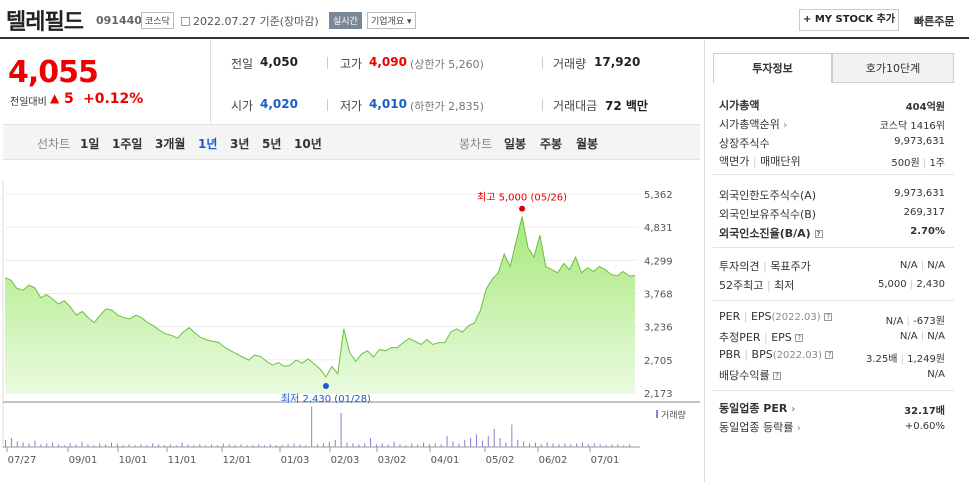 Image resolution: width=969 pixels, height=482 pixels. I want to click on shares-value: 9,973,631, so click(919, 141).